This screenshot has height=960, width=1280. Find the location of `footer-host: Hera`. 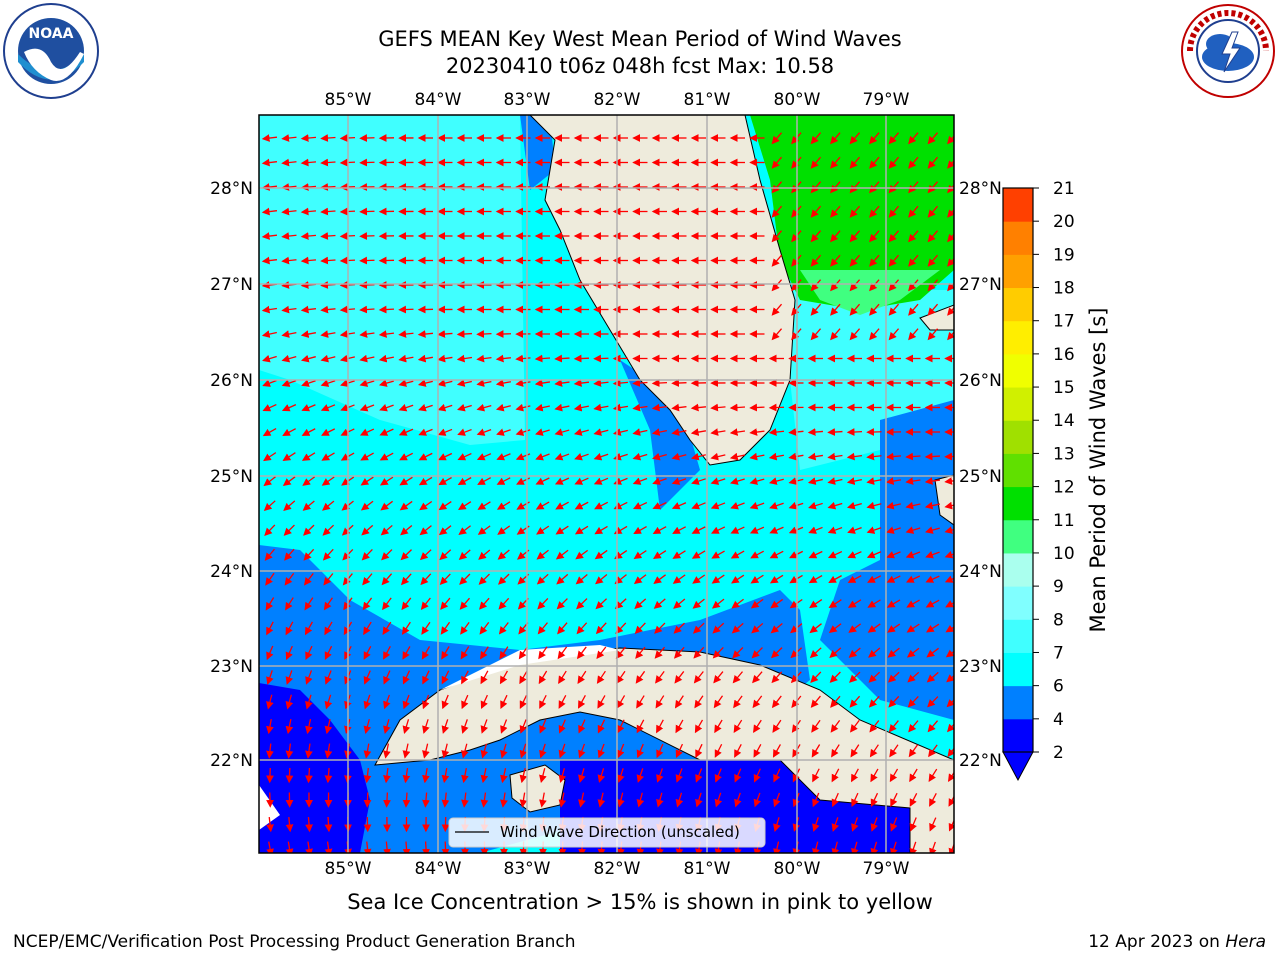

footer-host: Hera is located at coordinates (1245, 942).